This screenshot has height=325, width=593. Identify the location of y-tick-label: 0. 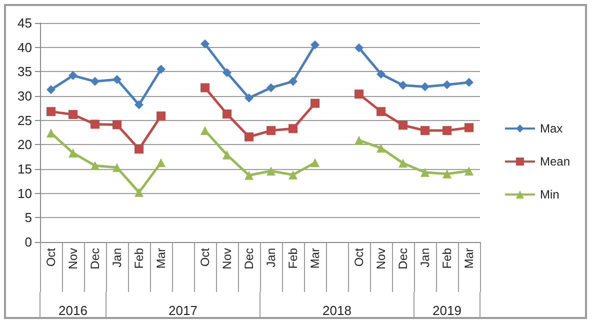
(28, 242).